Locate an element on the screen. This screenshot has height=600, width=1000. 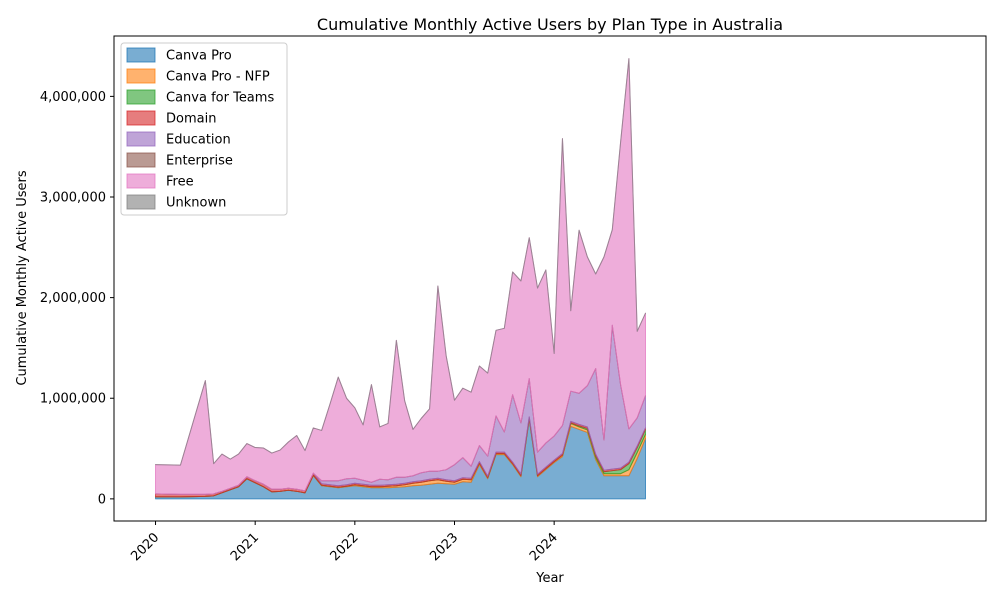
y-axis-label: Cumulative Monthly Active Users is located at coordinates (22, 277).